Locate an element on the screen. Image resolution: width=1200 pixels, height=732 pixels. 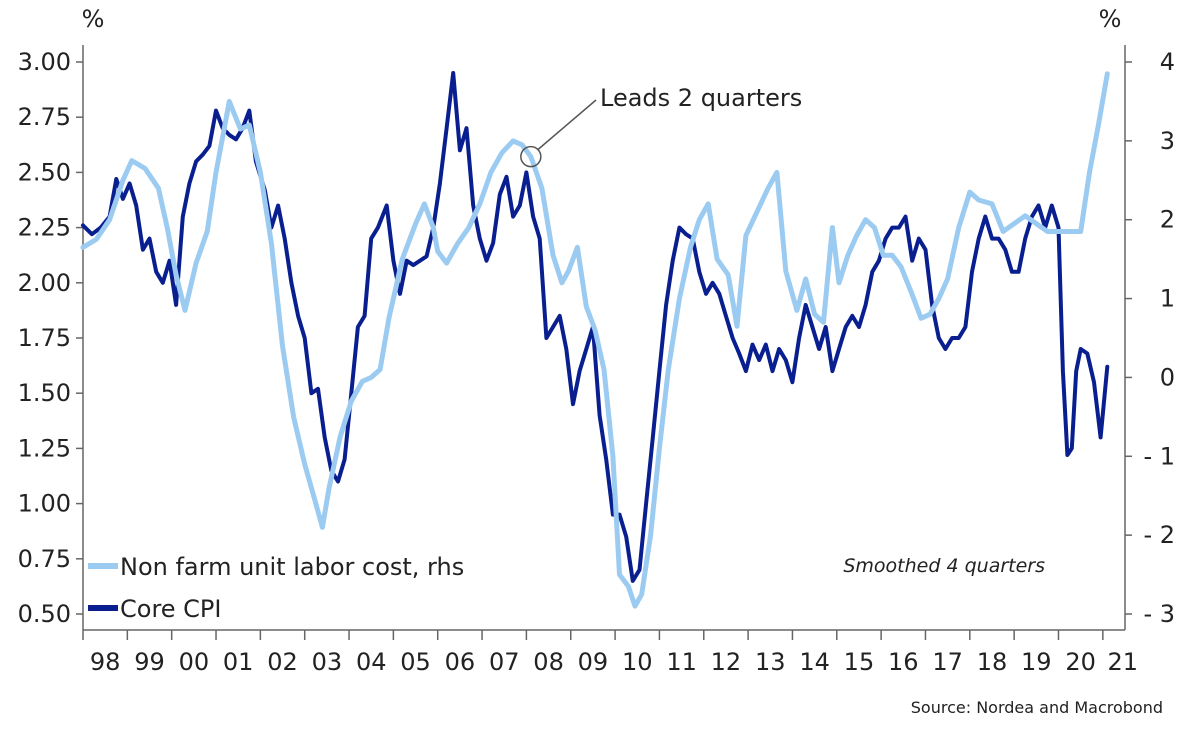
x-tick-label: 00 is located at coordinates (194, 662).